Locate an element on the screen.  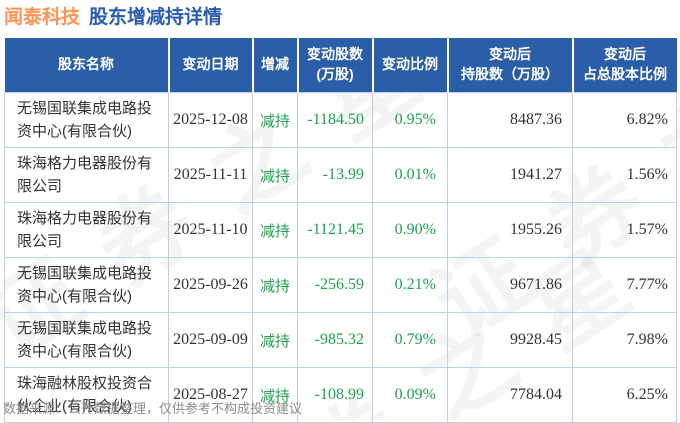
after-shares: 7784.04 is located at coordinates (510, 395).